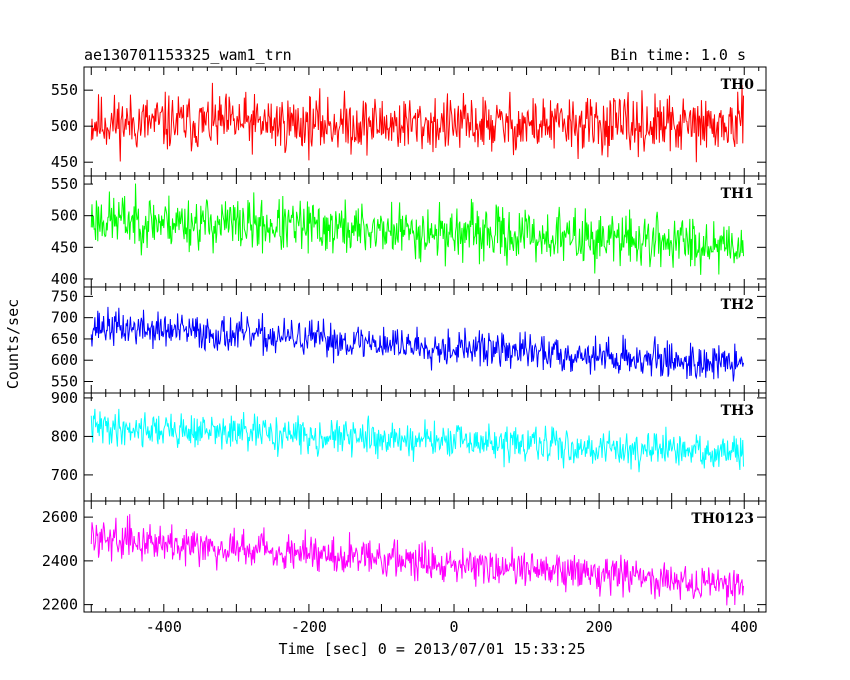 Image resolution: width=850 pixels, height=680 pixels. I want to click on series-th1, so click(417, 229).